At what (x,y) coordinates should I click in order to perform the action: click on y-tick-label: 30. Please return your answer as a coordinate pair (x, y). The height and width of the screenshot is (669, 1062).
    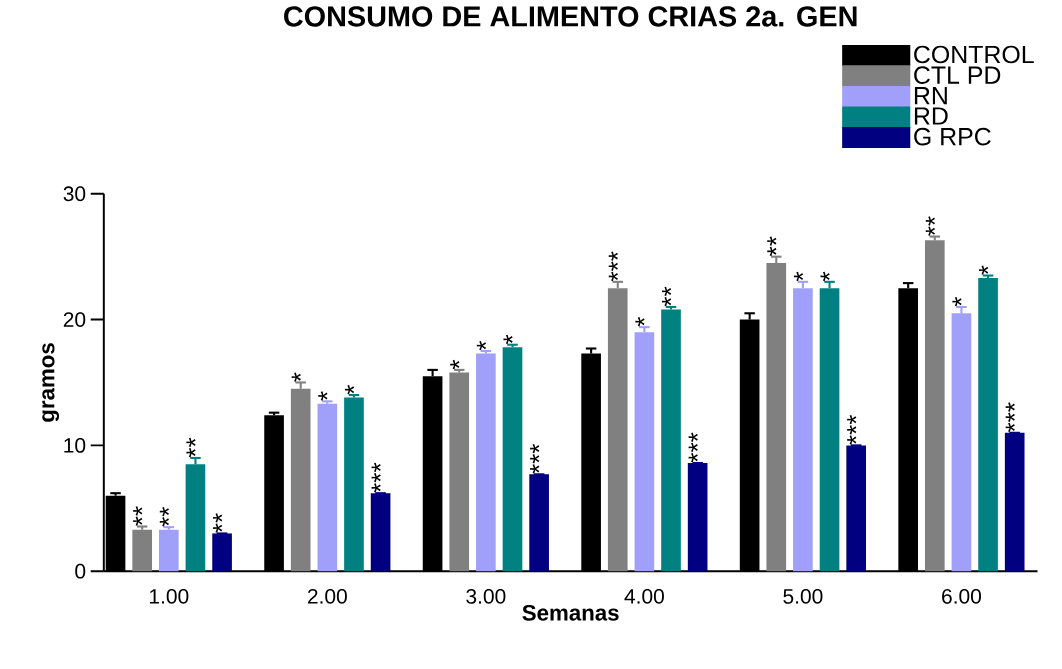
    Looking at the image, I should click on (74, 194).